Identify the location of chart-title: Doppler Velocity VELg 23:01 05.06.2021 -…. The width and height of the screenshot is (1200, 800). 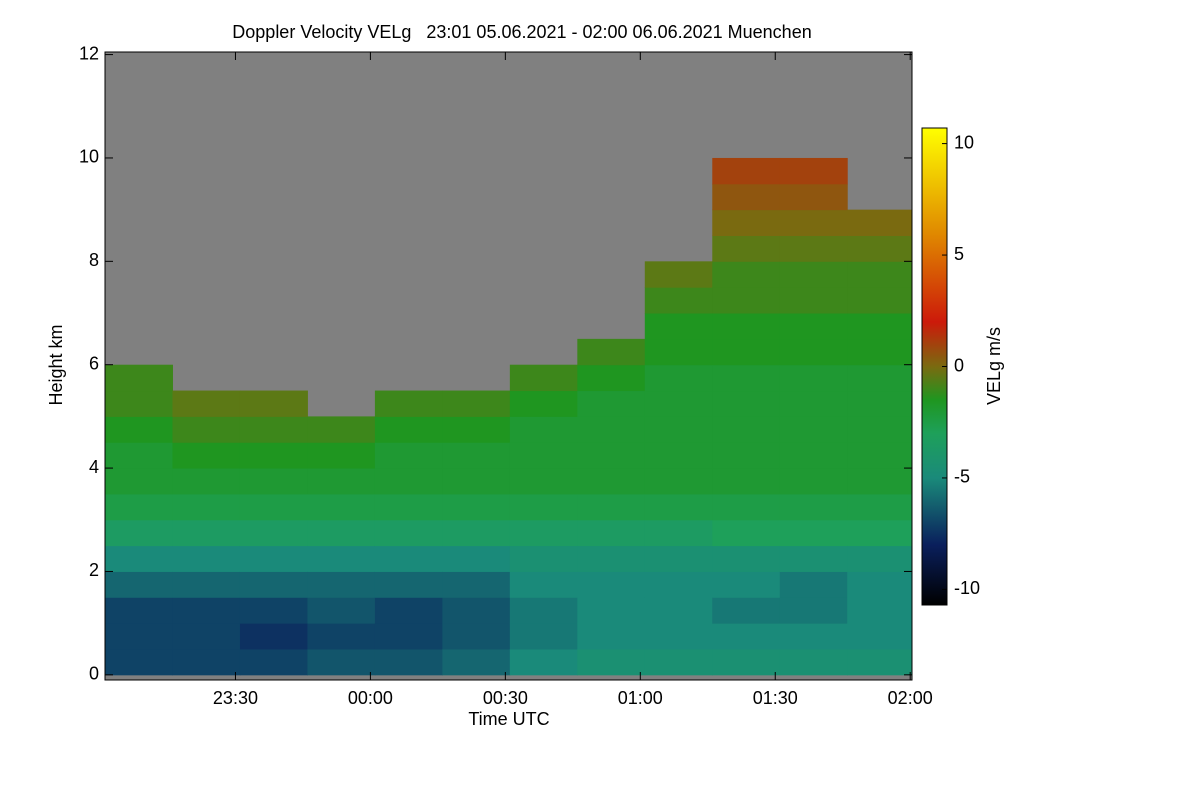
(521, 32).